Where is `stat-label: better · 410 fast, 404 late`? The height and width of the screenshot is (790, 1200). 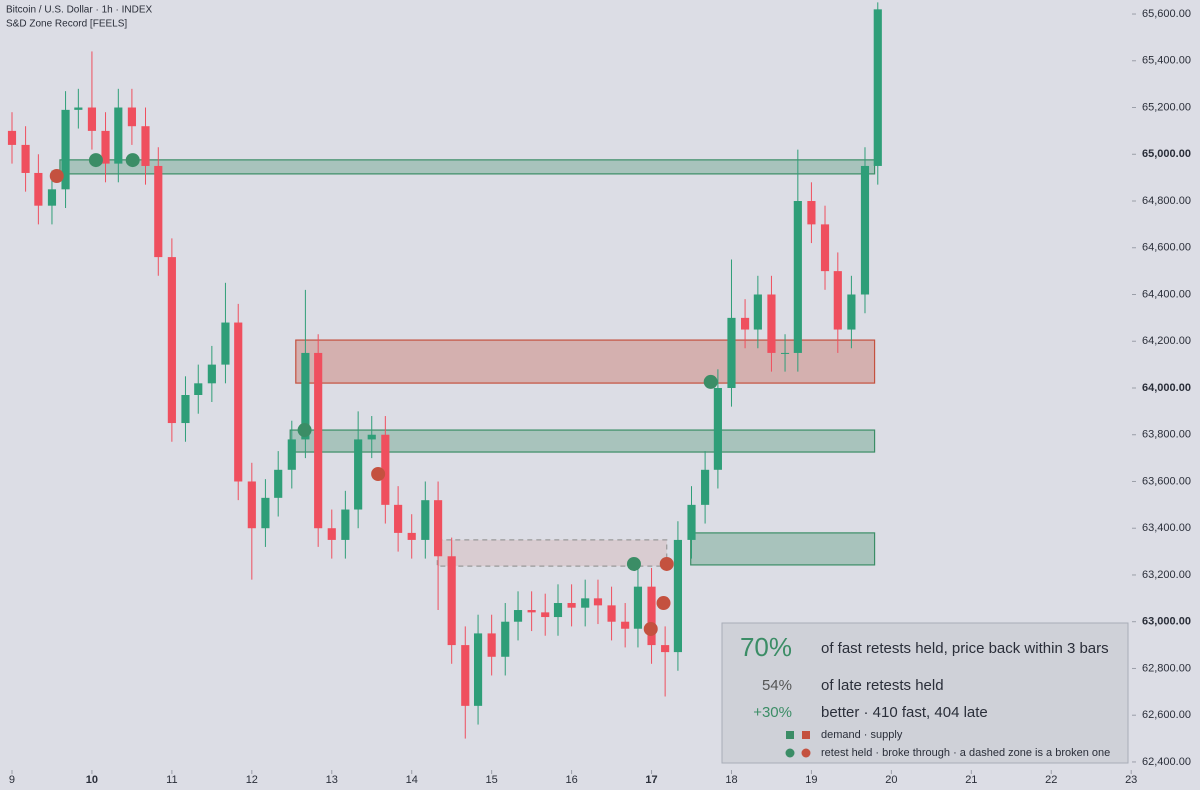 stat-label: better · 410 fast, 404 late is located at coordinates (904, 712).